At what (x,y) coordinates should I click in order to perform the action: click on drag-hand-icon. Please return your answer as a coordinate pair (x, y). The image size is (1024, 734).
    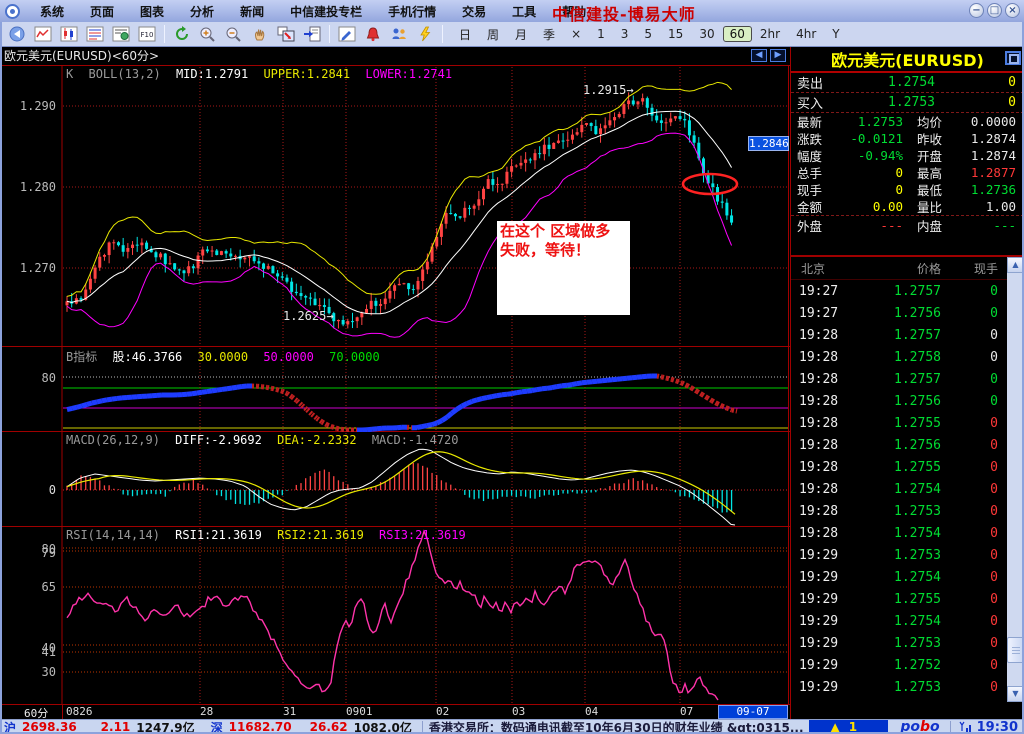
    Looking at the image, I should click on (260, 34).